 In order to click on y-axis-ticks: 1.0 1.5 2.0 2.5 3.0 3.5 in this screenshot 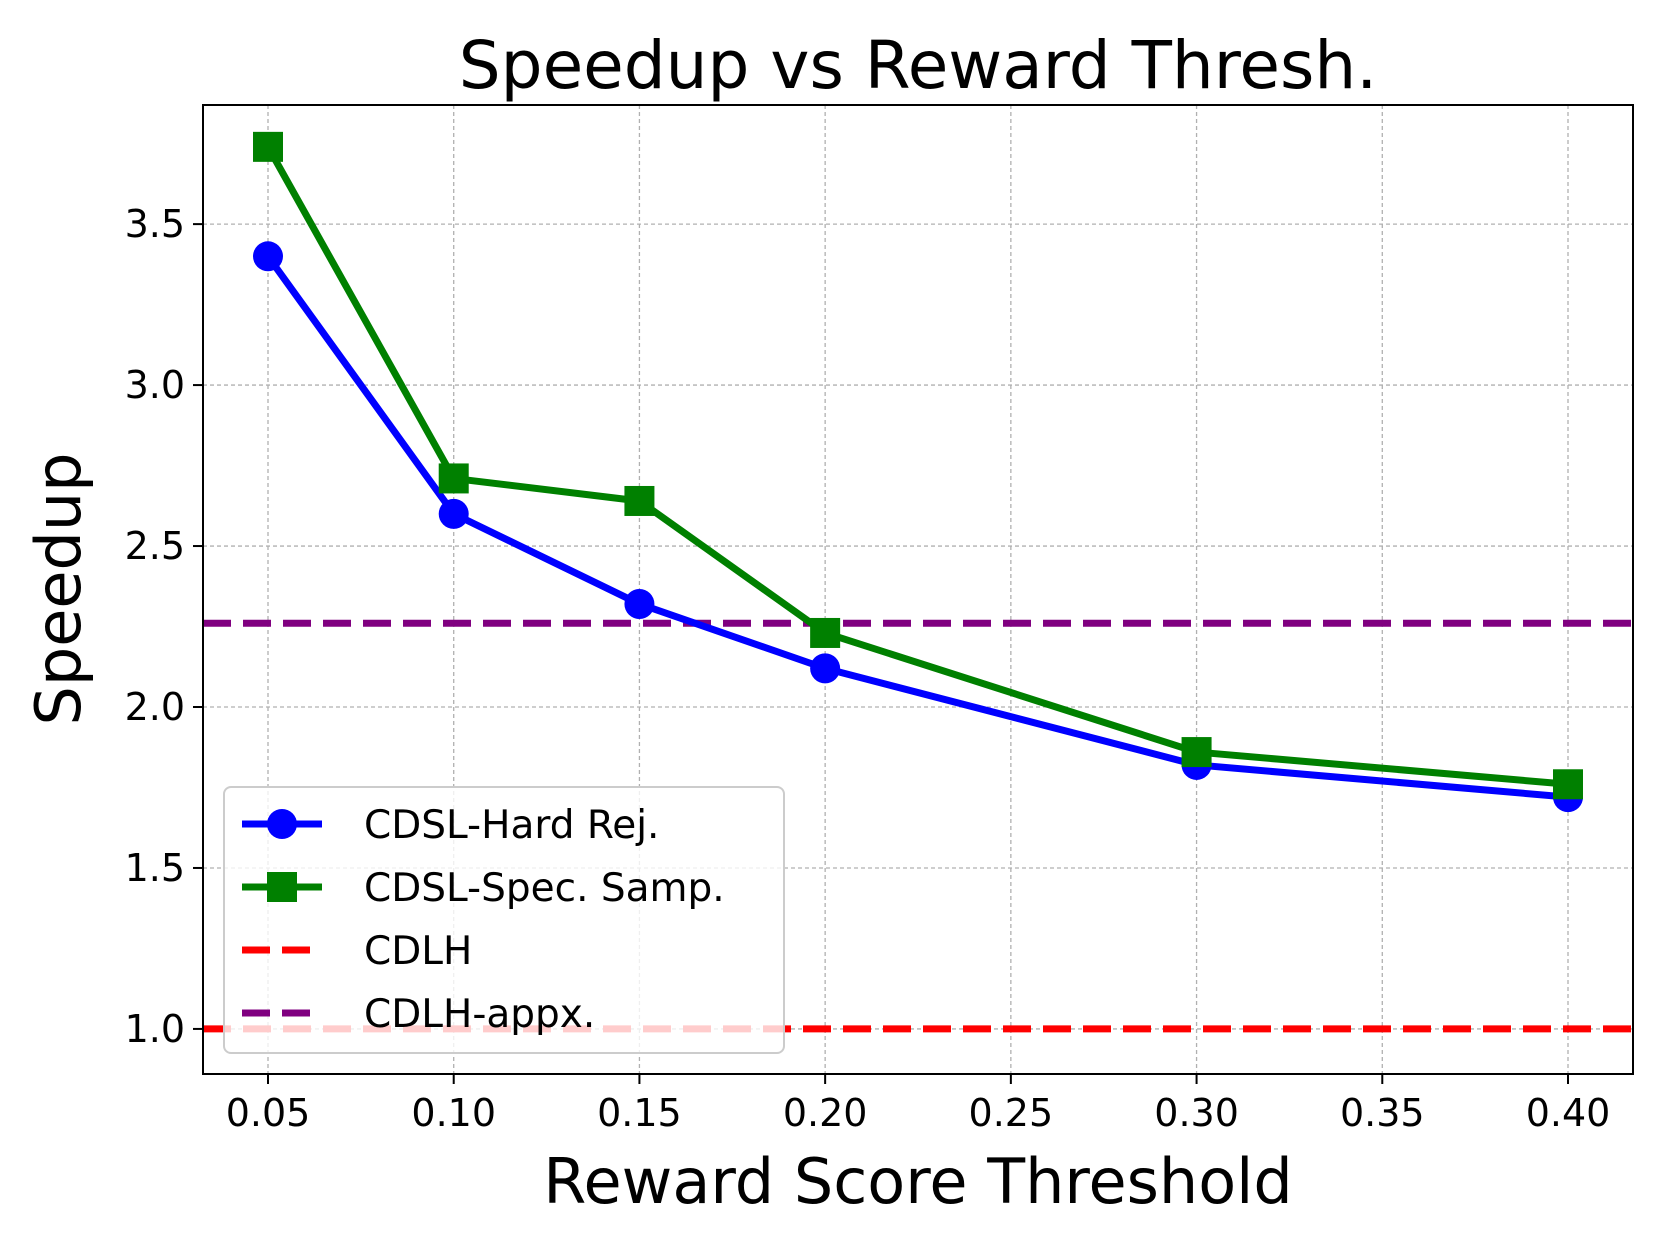, I will do `click(164, 626)`.